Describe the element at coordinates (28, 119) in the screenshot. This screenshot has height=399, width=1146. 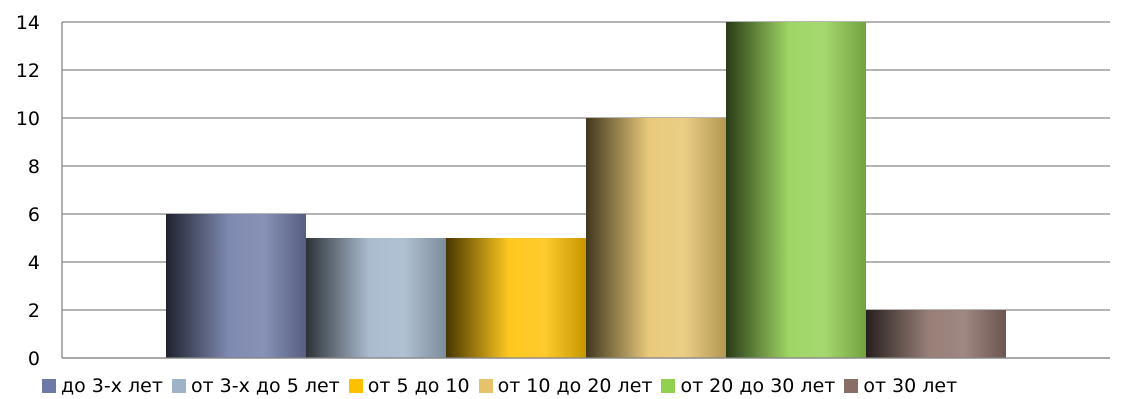
I see `y-tick-label: 10` at that location.